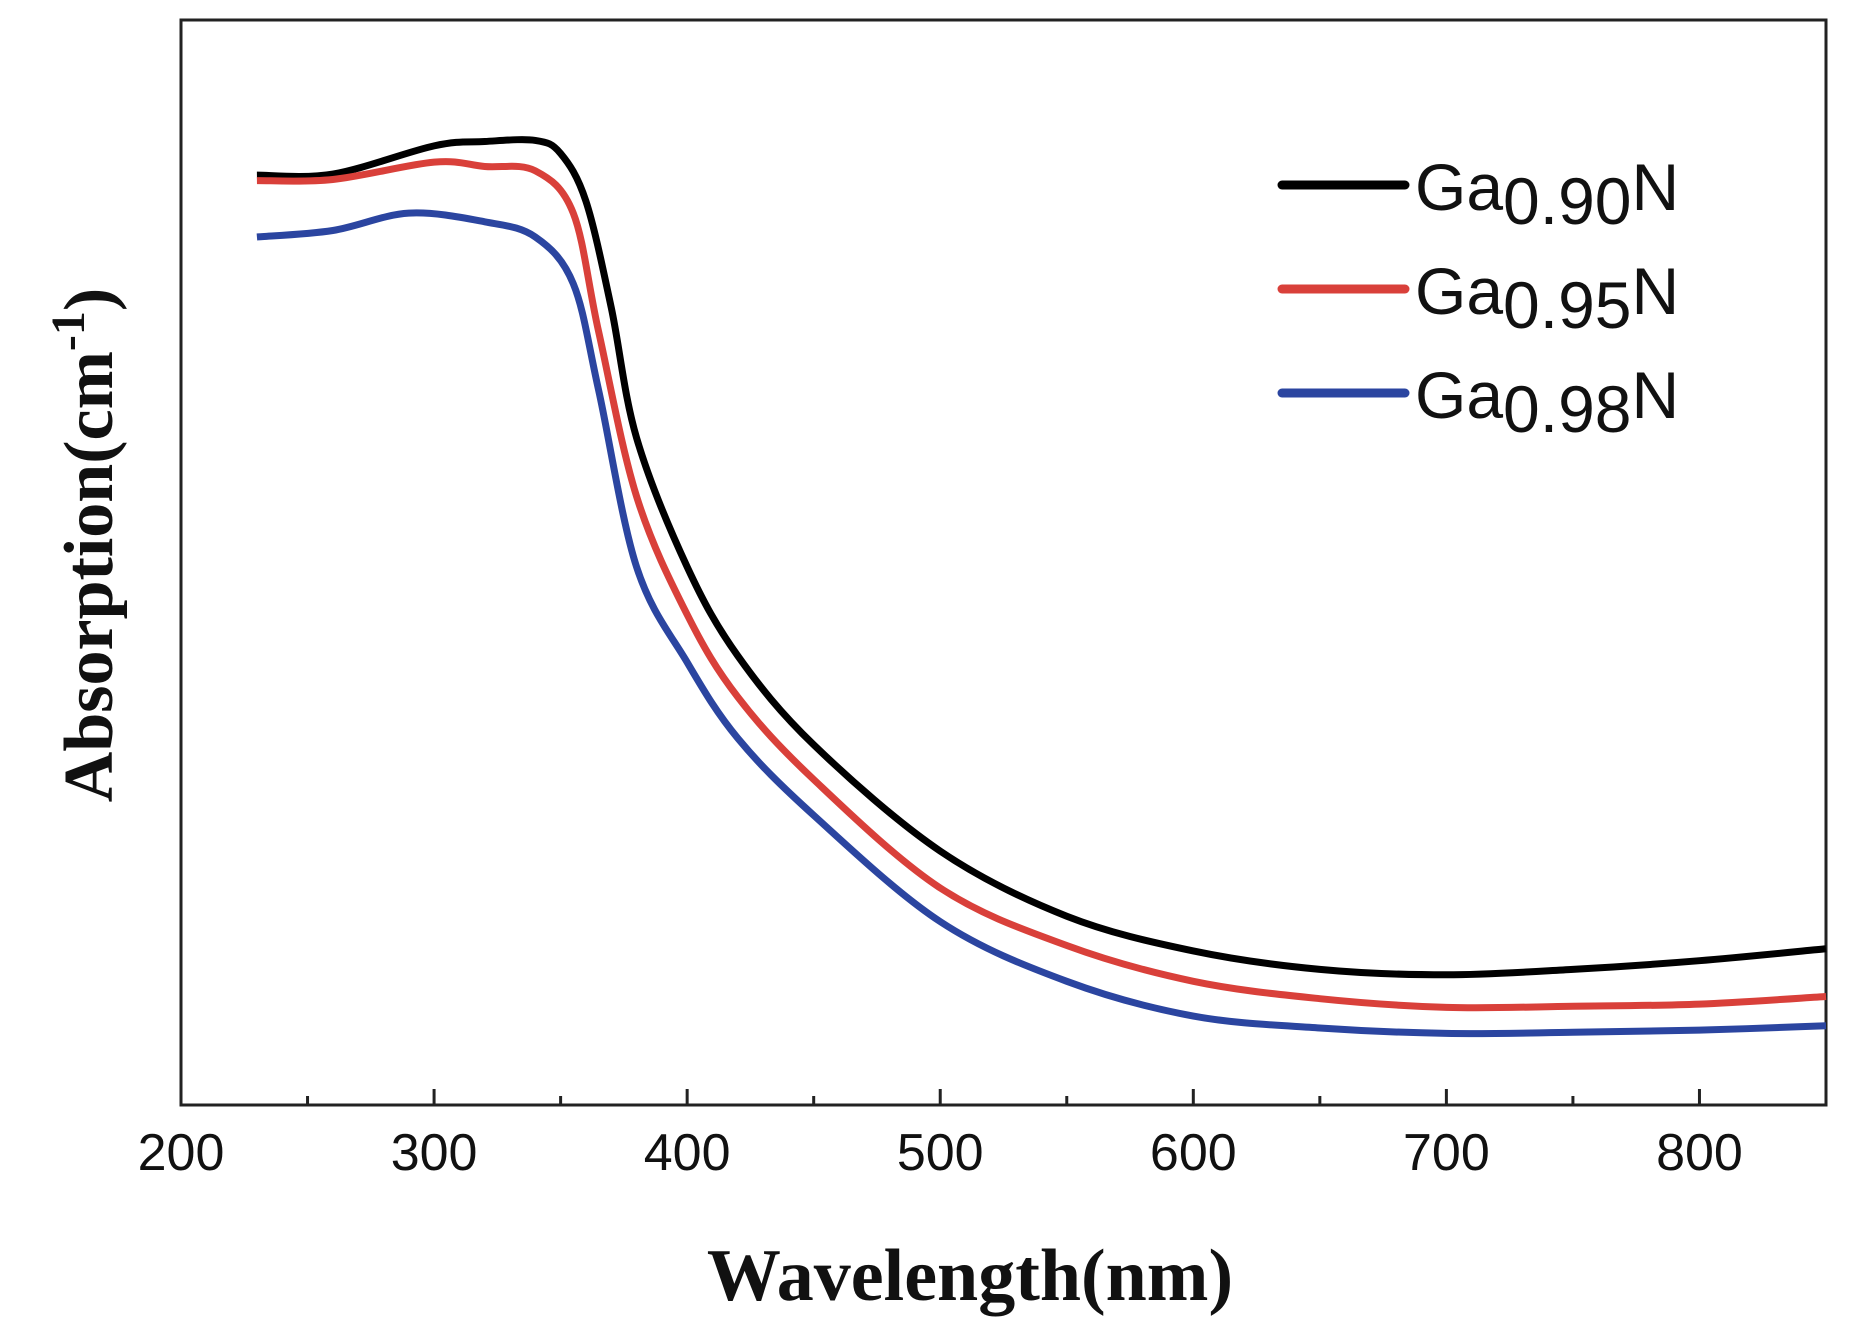 The width and height of the screenshot is (1854, 1336). Describe the element at coordinates (970, 1276) in the screenshot. I see `x-axis-label: Wavelength(nm)` at that location.